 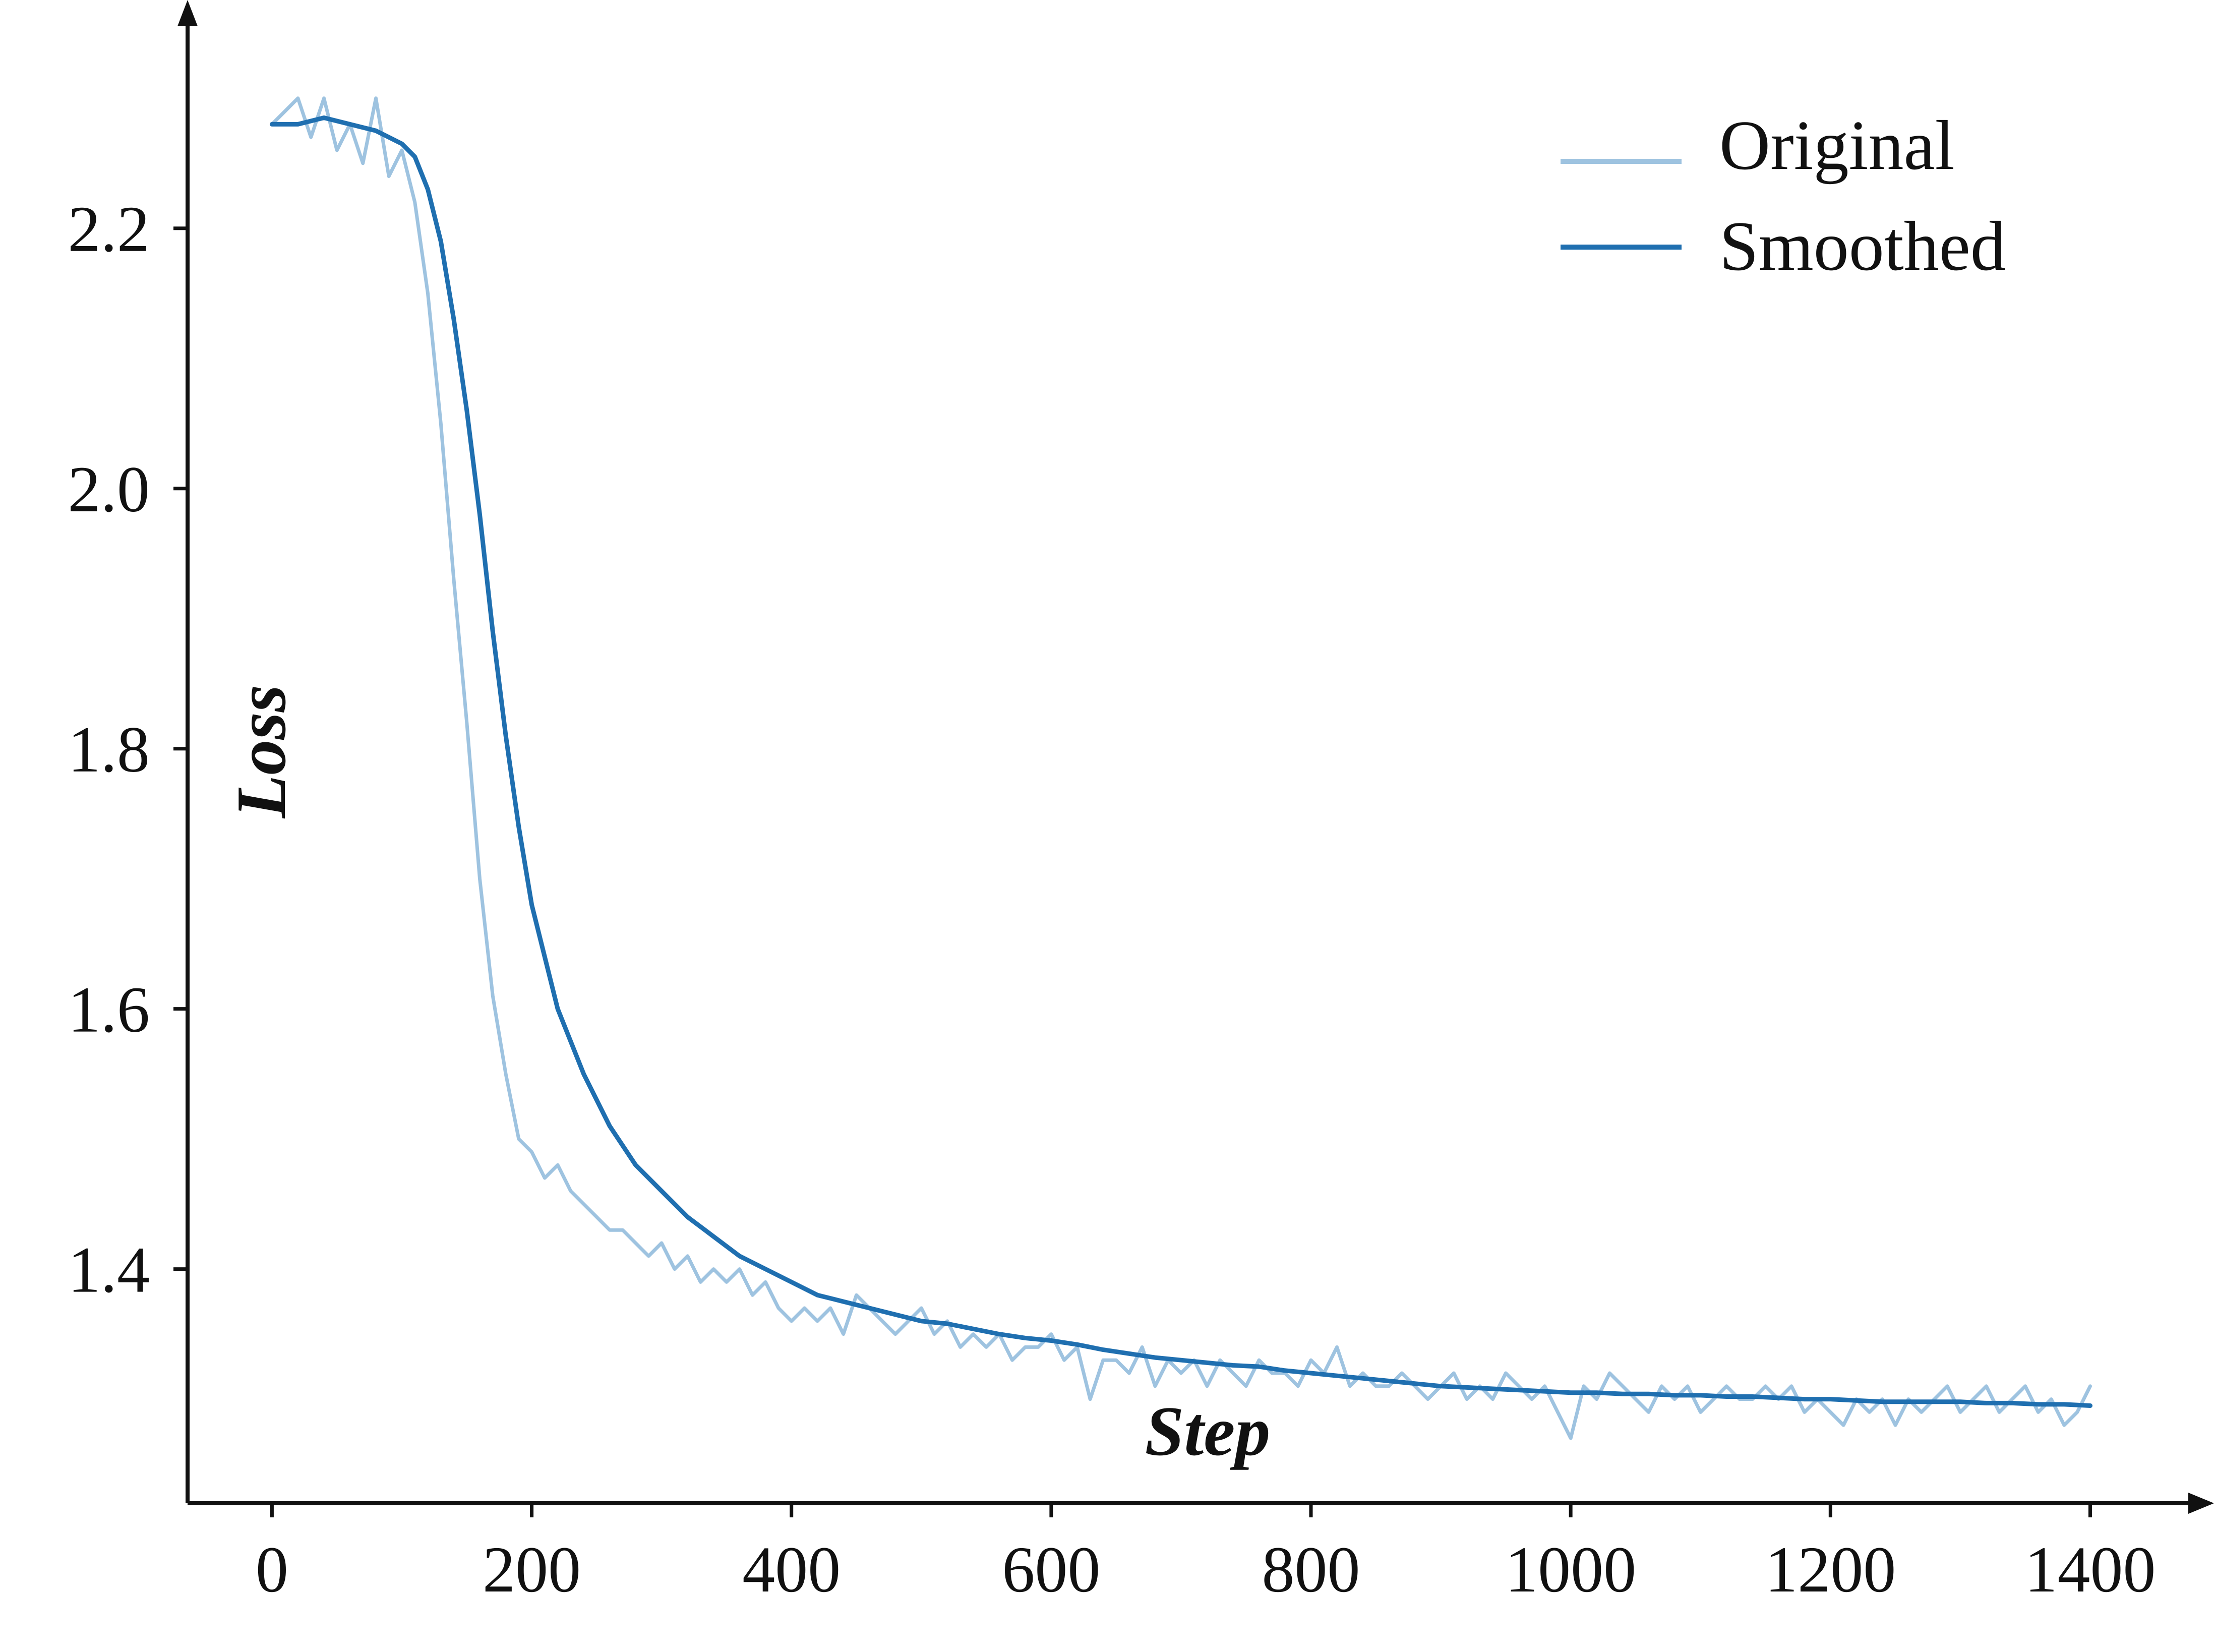 What do you see at coordinates (1830, 1569) in the screenshot?
I see `x-tick-label: 1200` at bounding box center [1830, 1569].